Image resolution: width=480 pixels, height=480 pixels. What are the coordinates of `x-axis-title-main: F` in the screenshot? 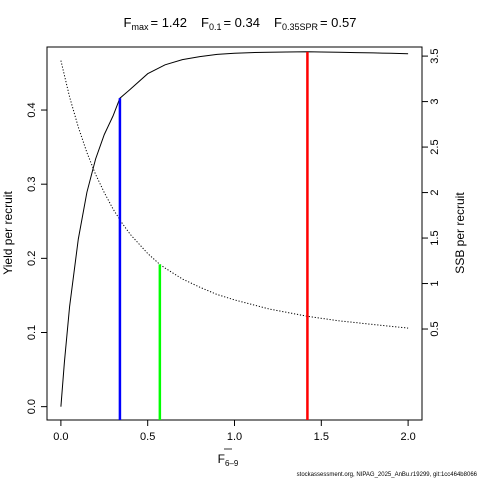 It's located at (221, 459).